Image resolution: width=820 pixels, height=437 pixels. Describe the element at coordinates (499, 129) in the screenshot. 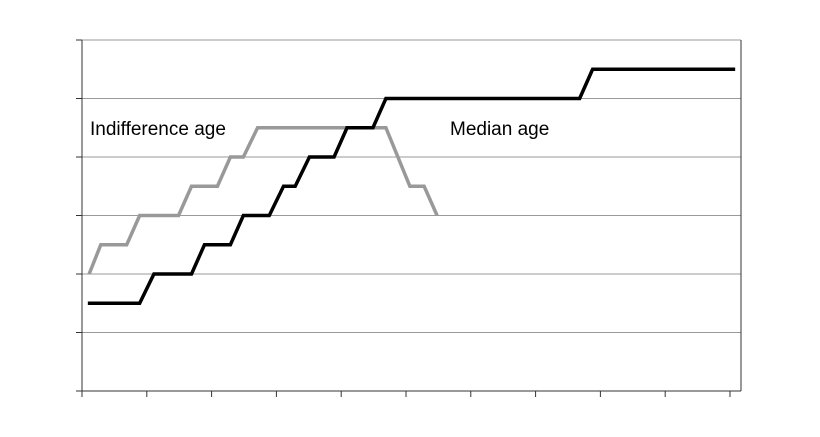

I see `series-label: Median age` at that location.